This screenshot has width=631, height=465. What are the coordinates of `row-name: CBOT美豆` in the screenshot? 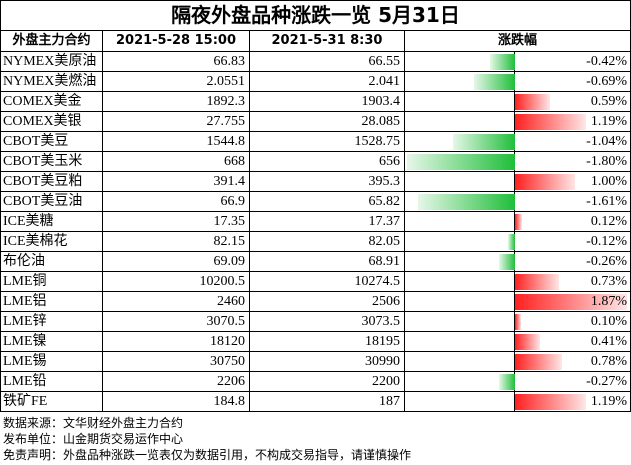 It's located at (51, 142).